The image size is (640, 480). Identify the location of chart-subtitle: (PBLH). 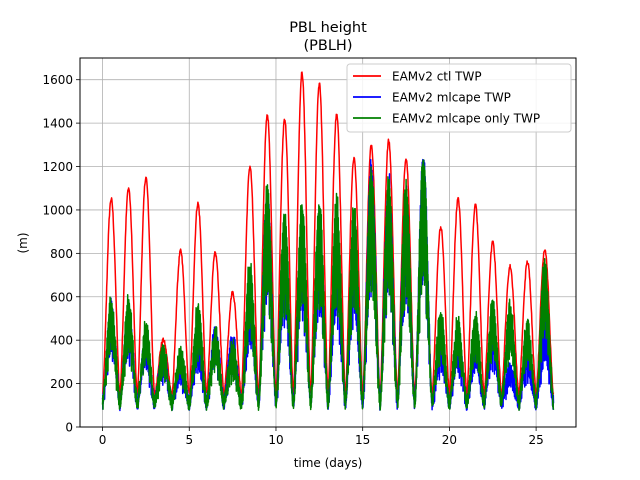
(328, 46).